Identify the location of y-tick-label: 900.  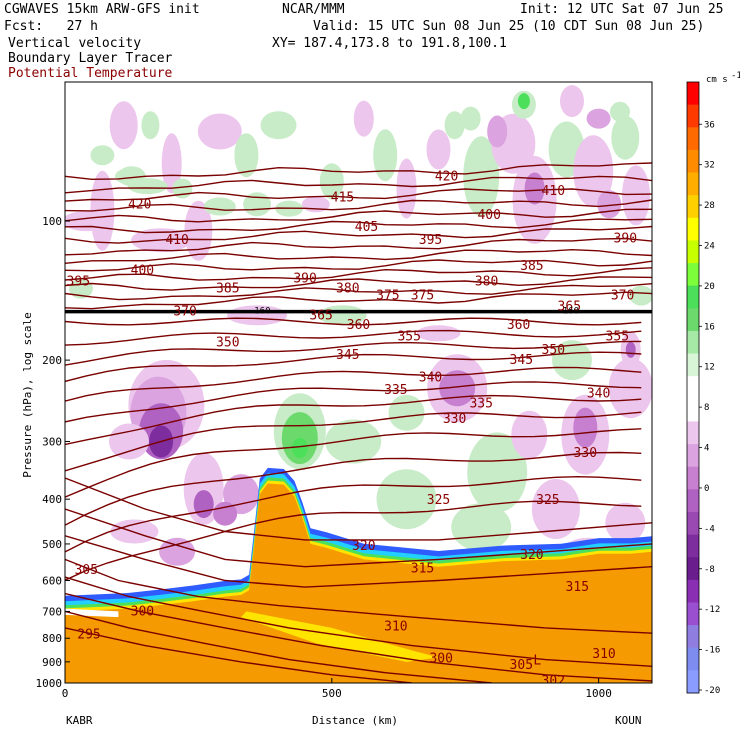
(52, 662).